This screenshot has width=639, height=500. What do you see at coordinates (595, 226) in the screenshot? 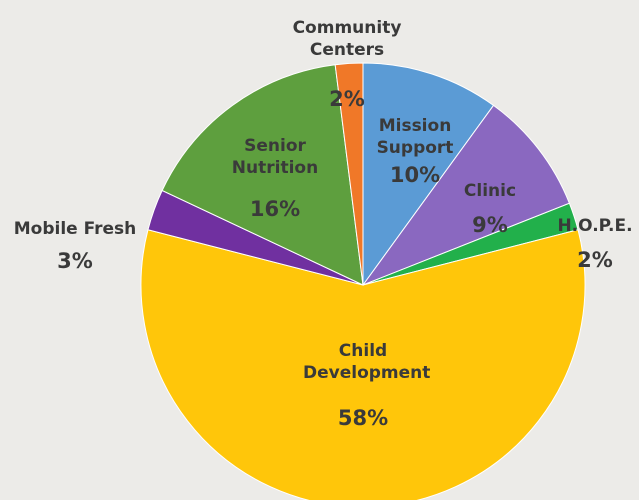
I see `slice-label: H.O.P.E.` at bounding box center [595, 226].